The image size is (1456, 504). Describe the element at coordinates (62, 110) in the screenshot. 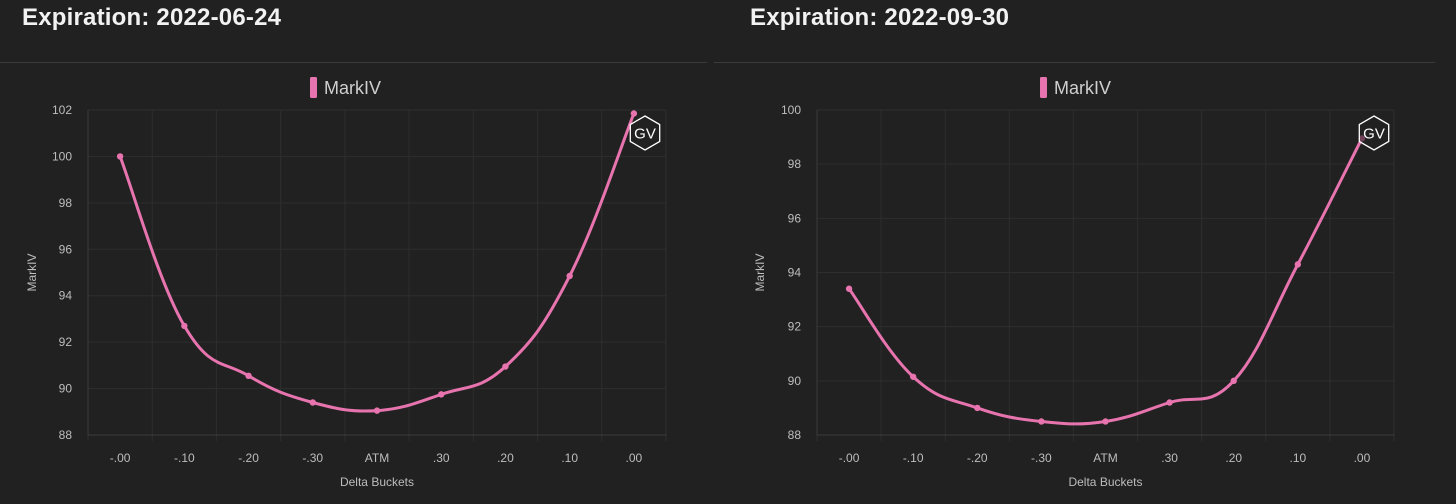

I see `y-tick-label: 102` at that location.